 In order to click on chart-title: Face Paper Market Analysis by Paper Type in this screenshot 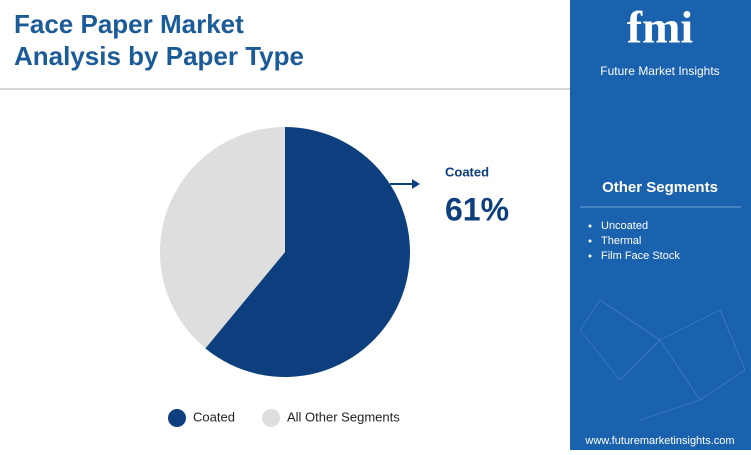, I will do `click(159, 40)`.